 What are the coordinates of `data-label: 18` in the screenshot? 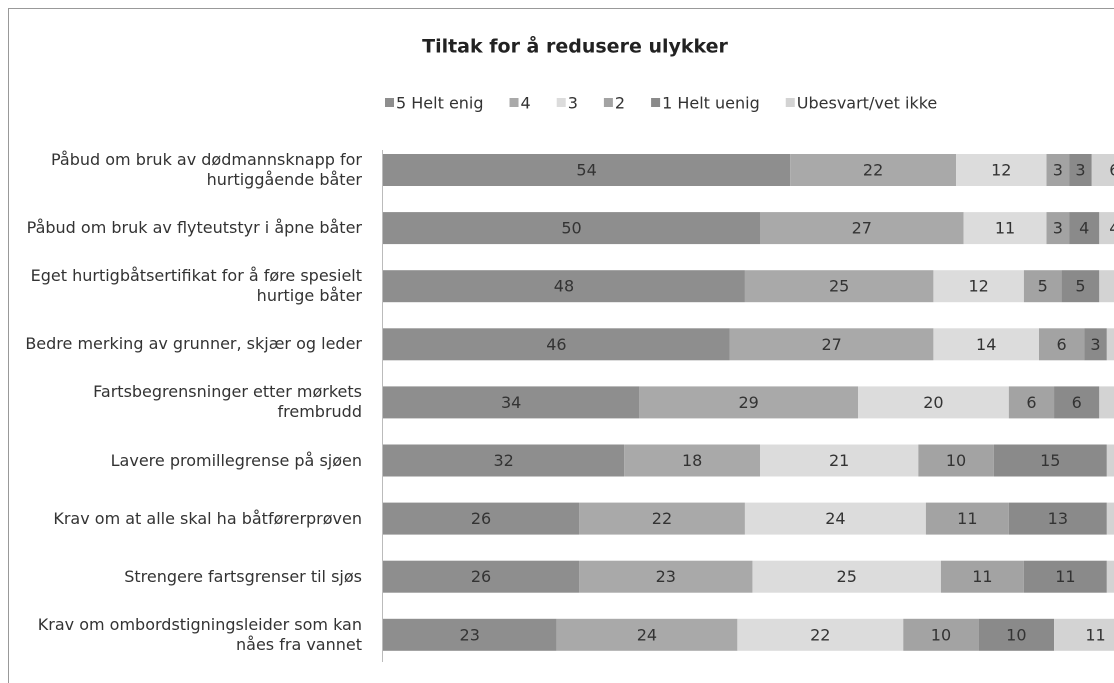 It's located at (692, 460).